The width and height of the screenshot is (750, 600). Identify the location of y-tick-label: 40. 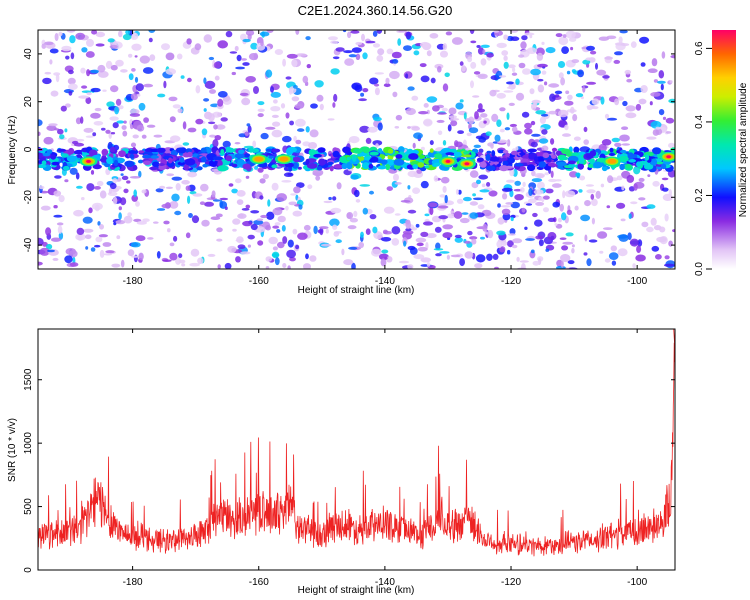
(28, 54).